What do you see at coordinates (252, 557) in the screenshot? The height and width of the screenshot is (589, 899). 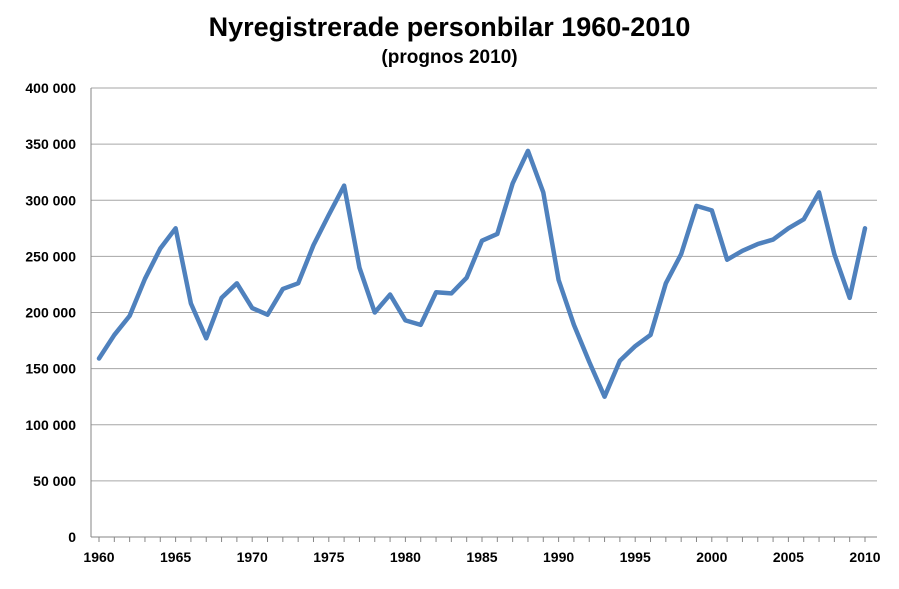 I see `x-tick-label: 1970` at bounding box center [252, 557].